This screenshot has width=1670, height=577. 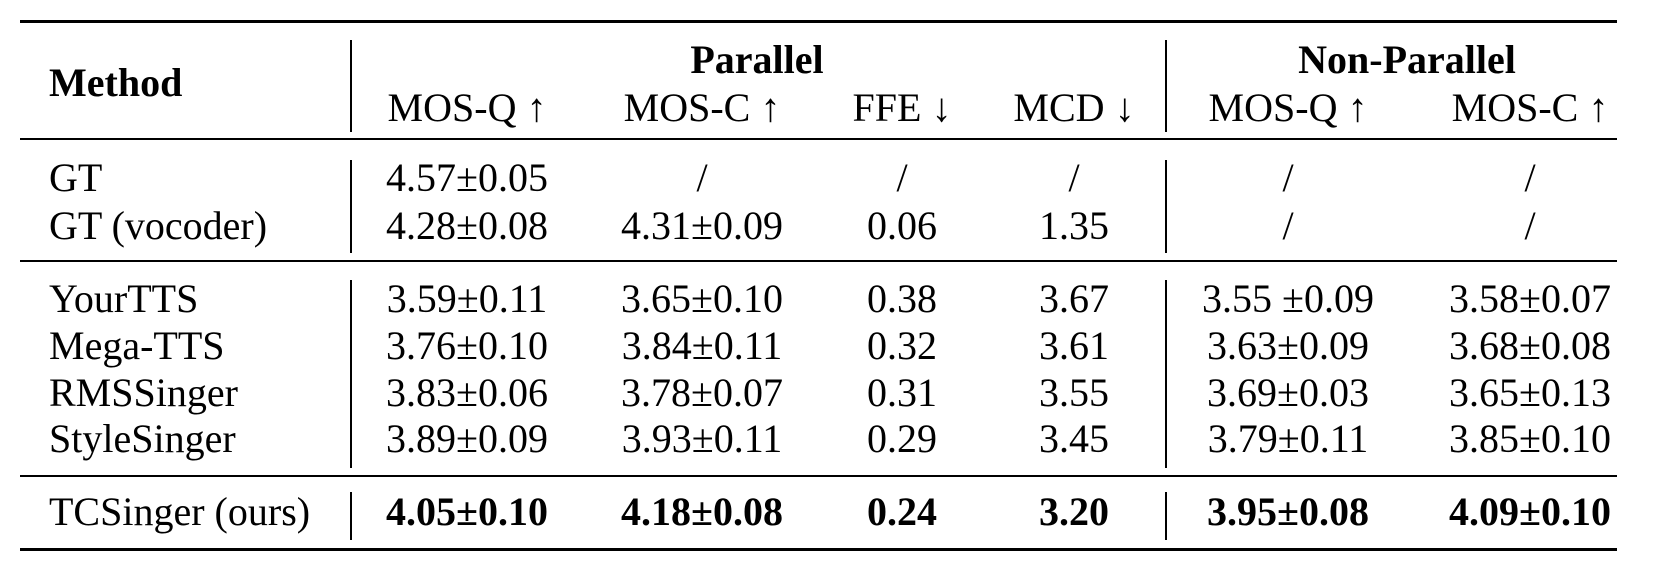 I want to click on row-cell: 0.29, so click(x=902, y=438).